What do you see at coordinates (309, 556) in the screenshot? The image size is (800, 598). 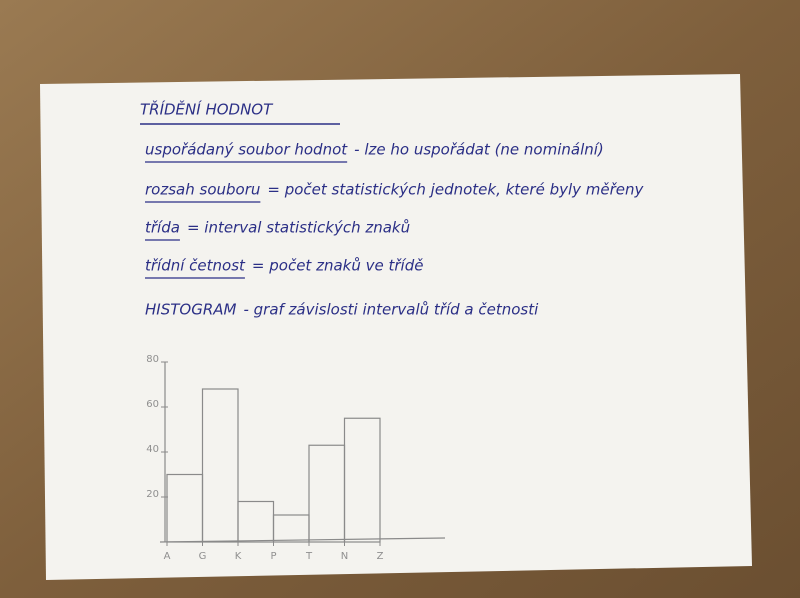 I see `x-tick-label: T` at bounding box center [309, 556].